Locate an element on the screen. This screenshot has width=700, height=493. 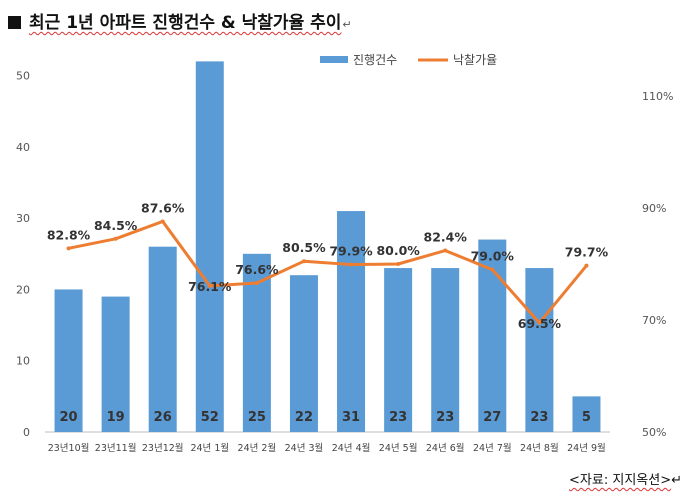
rate-value-label: 80.5% is located at coordinates (304, 247).